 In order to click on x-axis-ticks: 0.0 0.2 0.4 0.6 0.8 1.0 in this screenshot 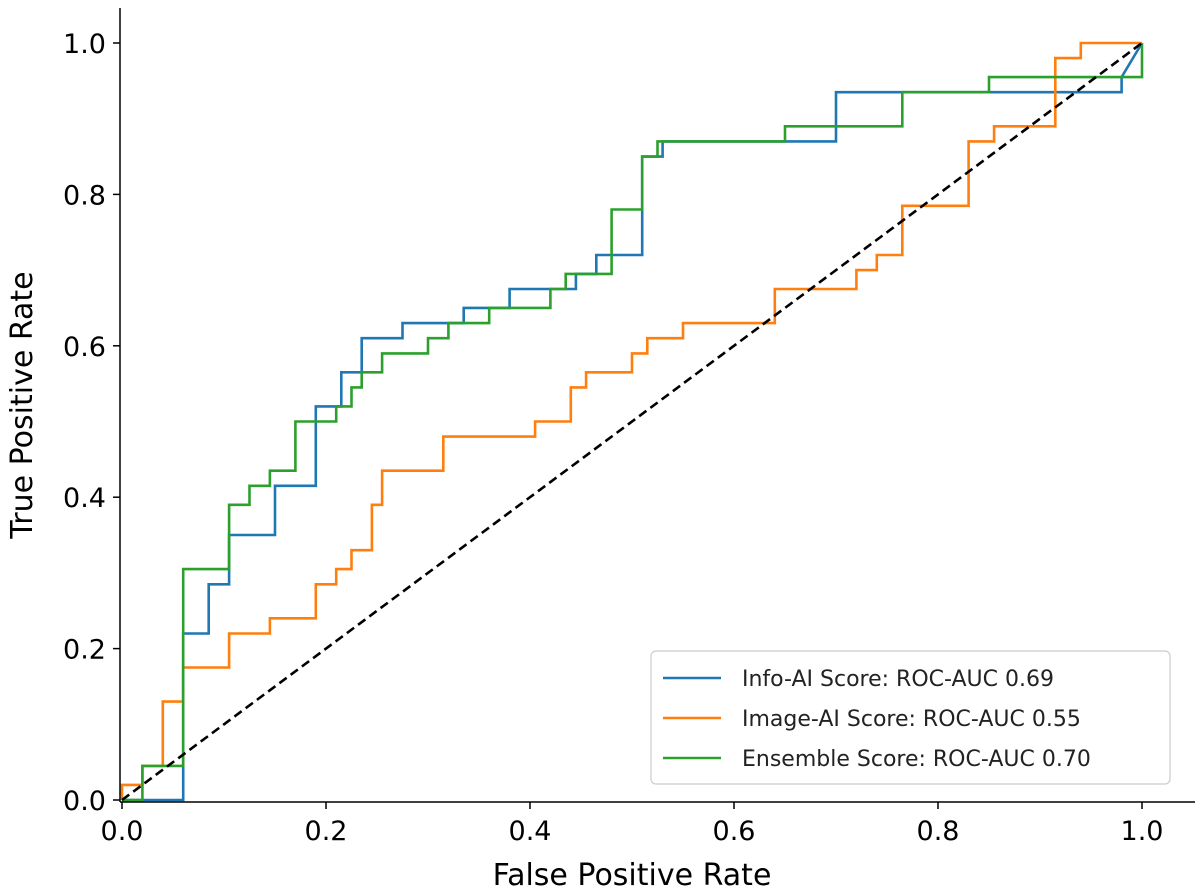, I will do `click(632, 824)`.